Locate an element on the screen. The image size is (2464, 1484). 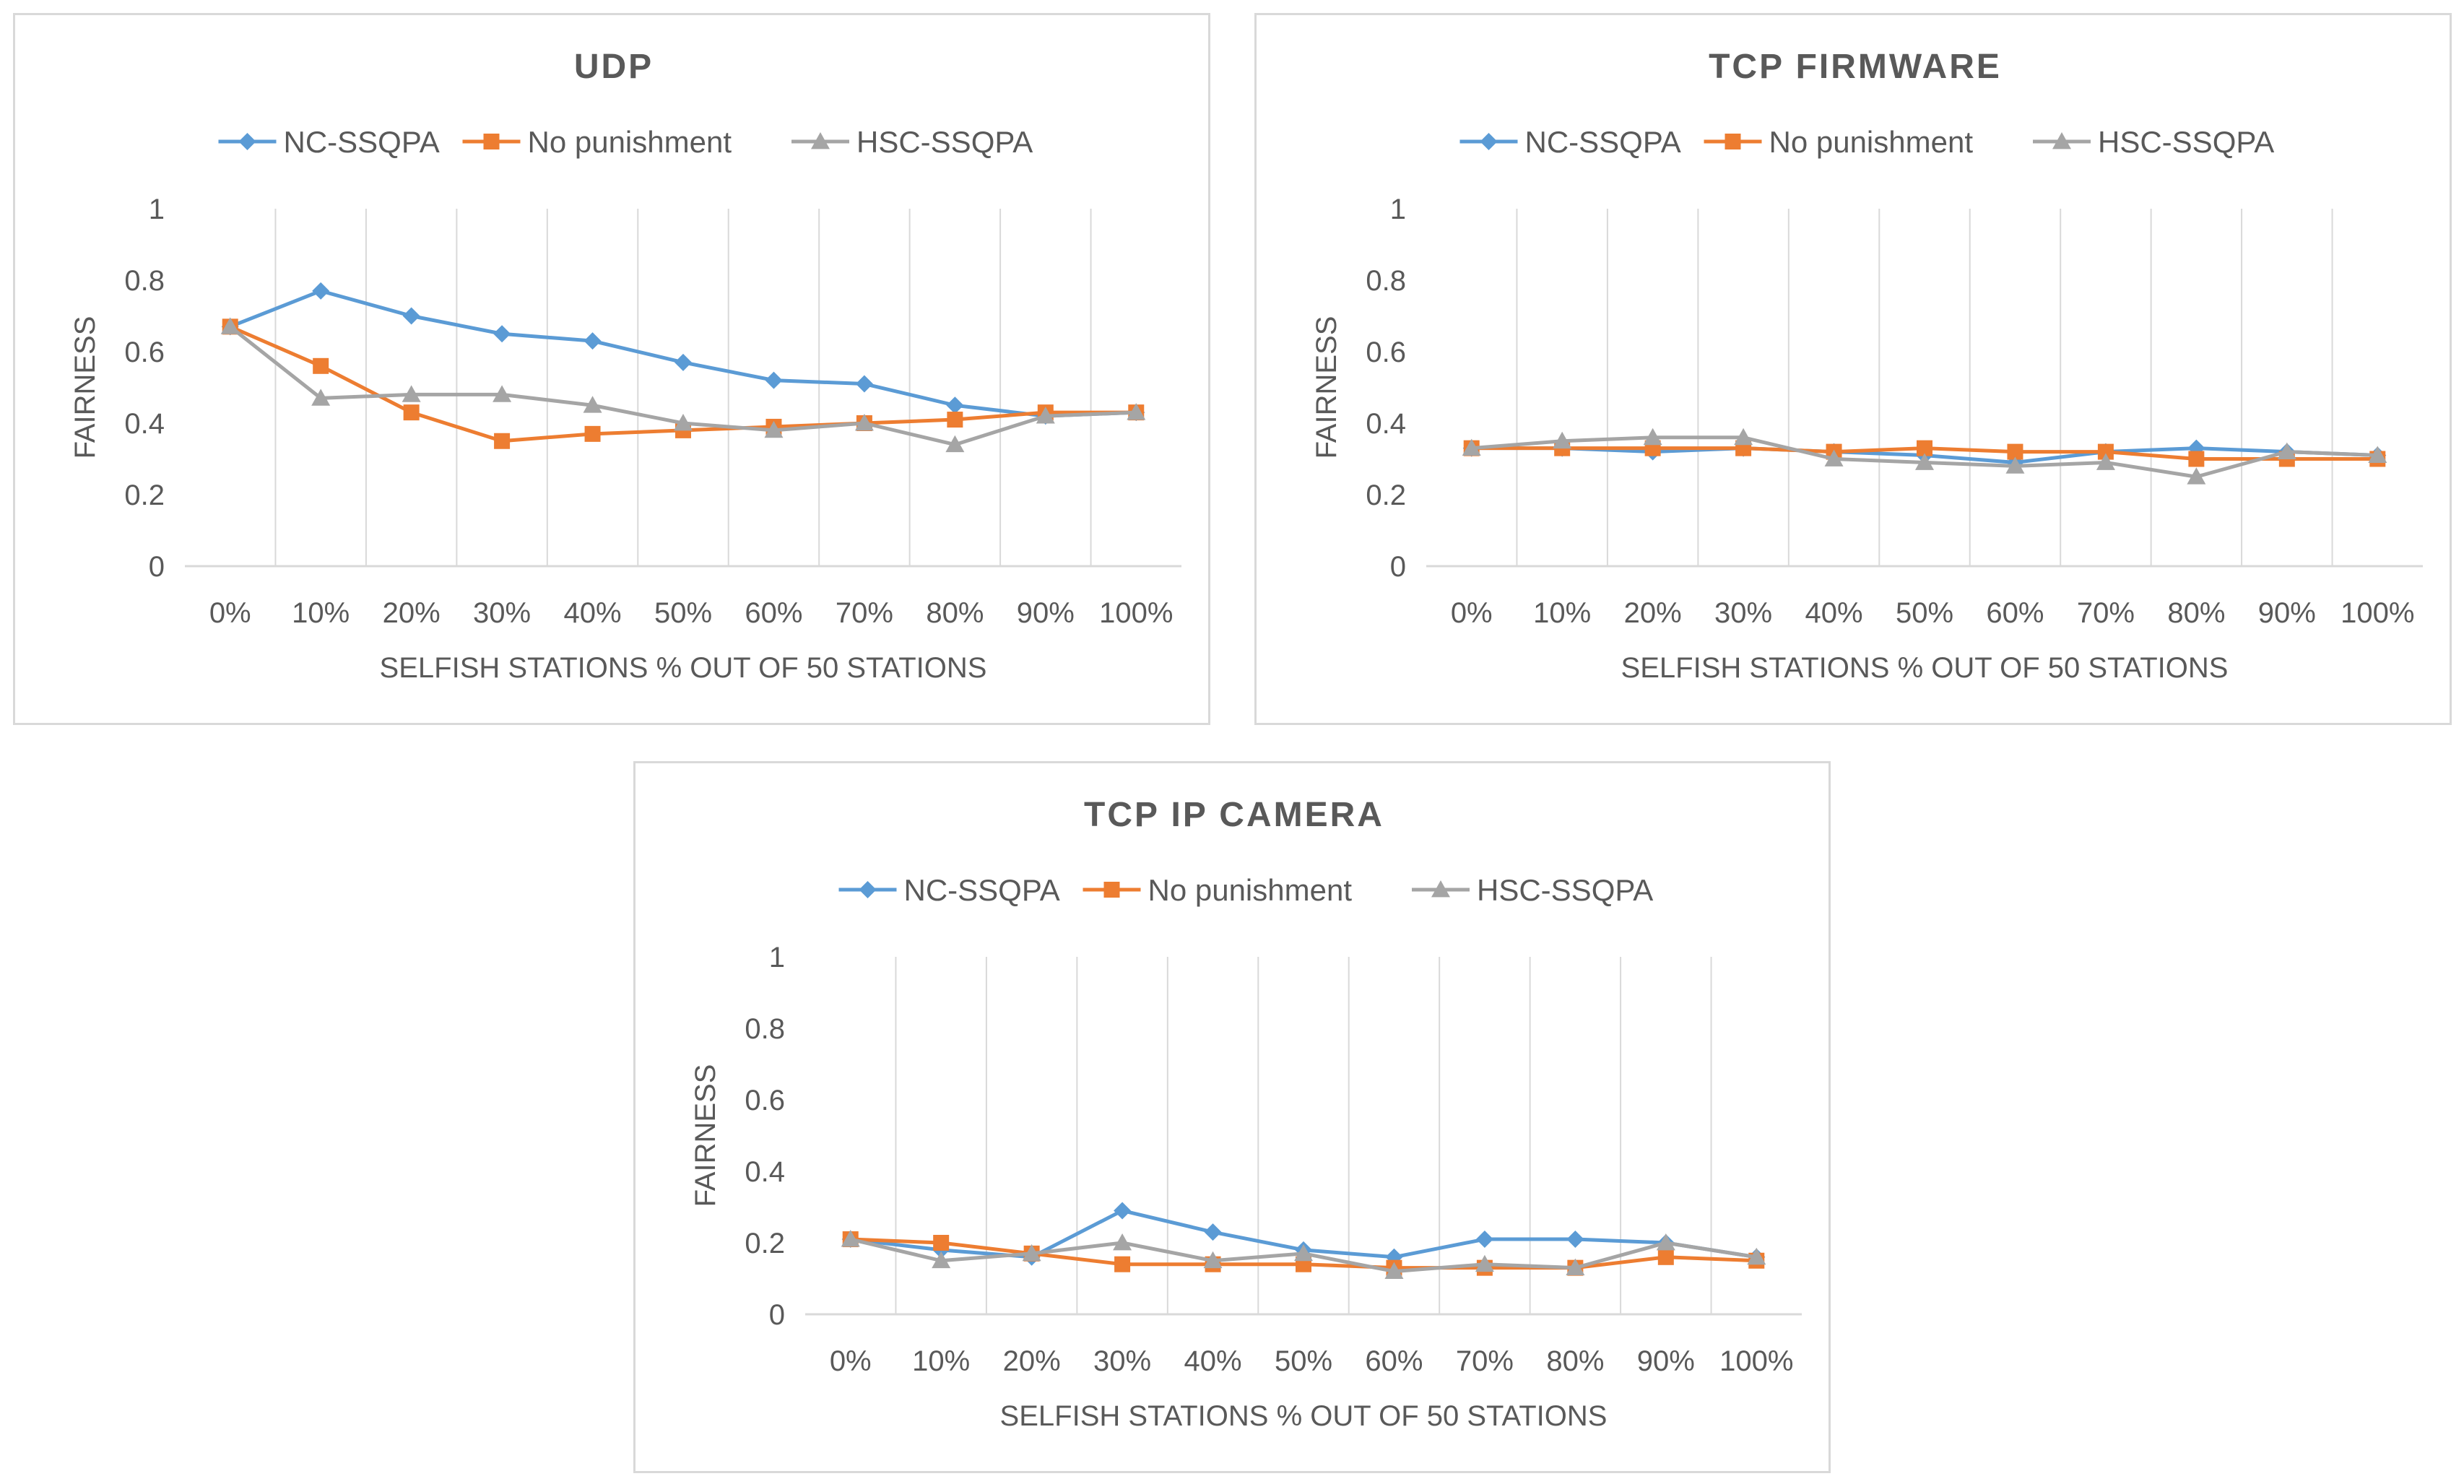
legend-item-nc-ssqpa: NC-SSQPA is located at coordinates (329, 142).